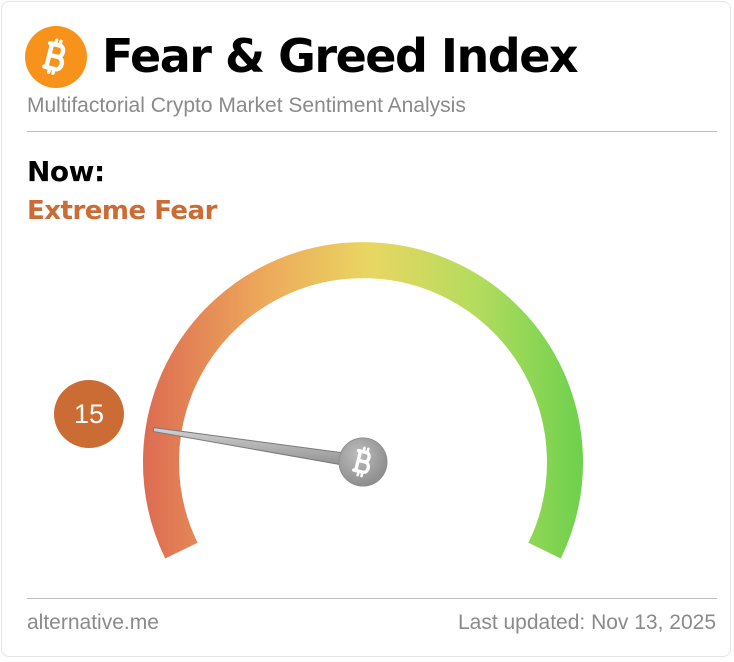  I want to click on last-updated: Last updated: Nov 13, 2025, so click(586, 622).